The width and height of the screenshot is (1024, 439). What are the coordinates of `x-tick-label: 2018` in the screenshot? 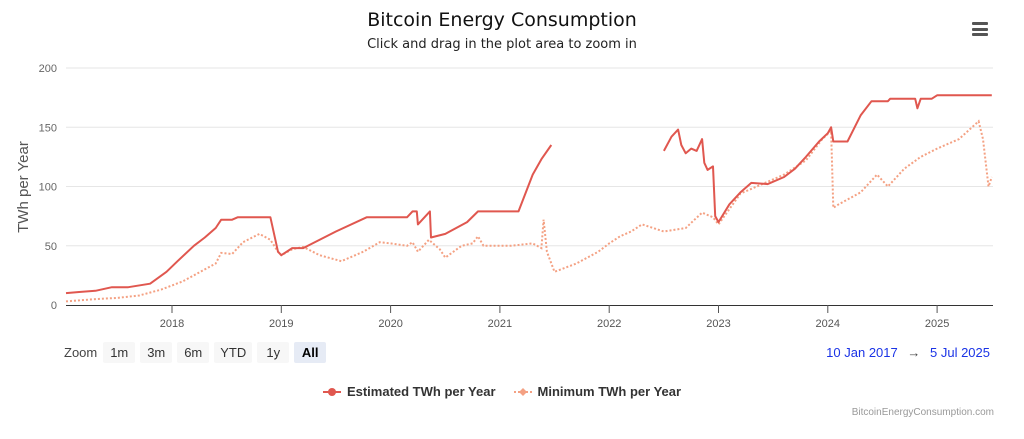 It's located at (172, 324).